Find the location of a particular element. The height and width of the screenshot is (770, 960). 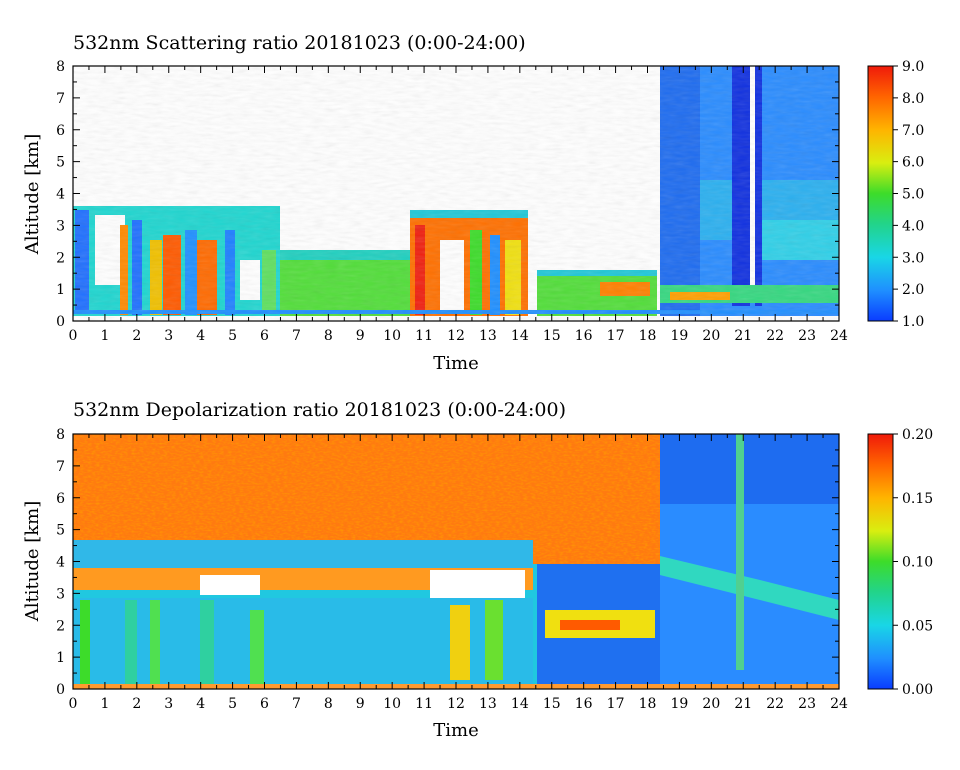

colorbar-tick-label: 6.0 is located at coordinates (913, 163).